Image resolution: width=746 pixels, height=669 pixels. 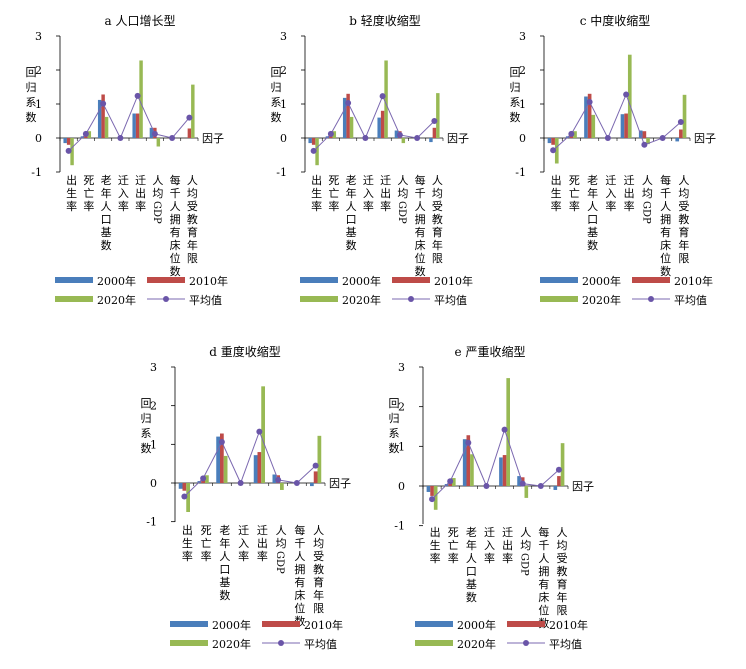 What do you see at coordinates (386, 290) in the screenshot?
I see `legend-1: 2000年 2010年 2020年 平均值` at bounding box center [386, 290].